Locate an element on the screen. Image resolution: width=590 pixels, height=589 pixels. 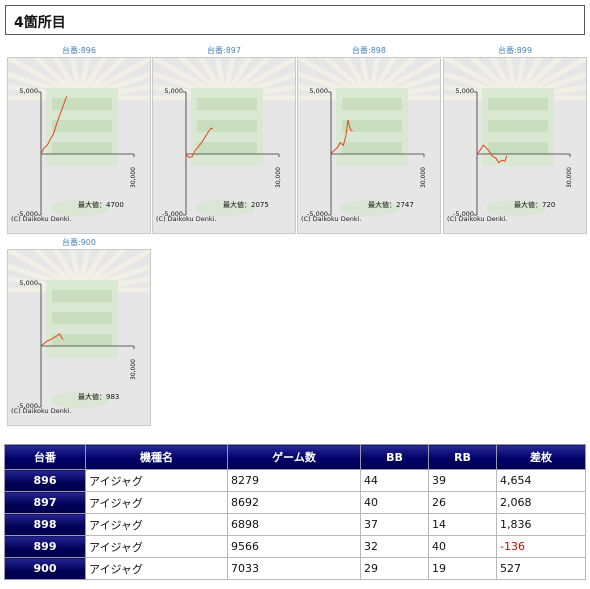
machine-link: 台番:896 is located at coordinates (79, 50).